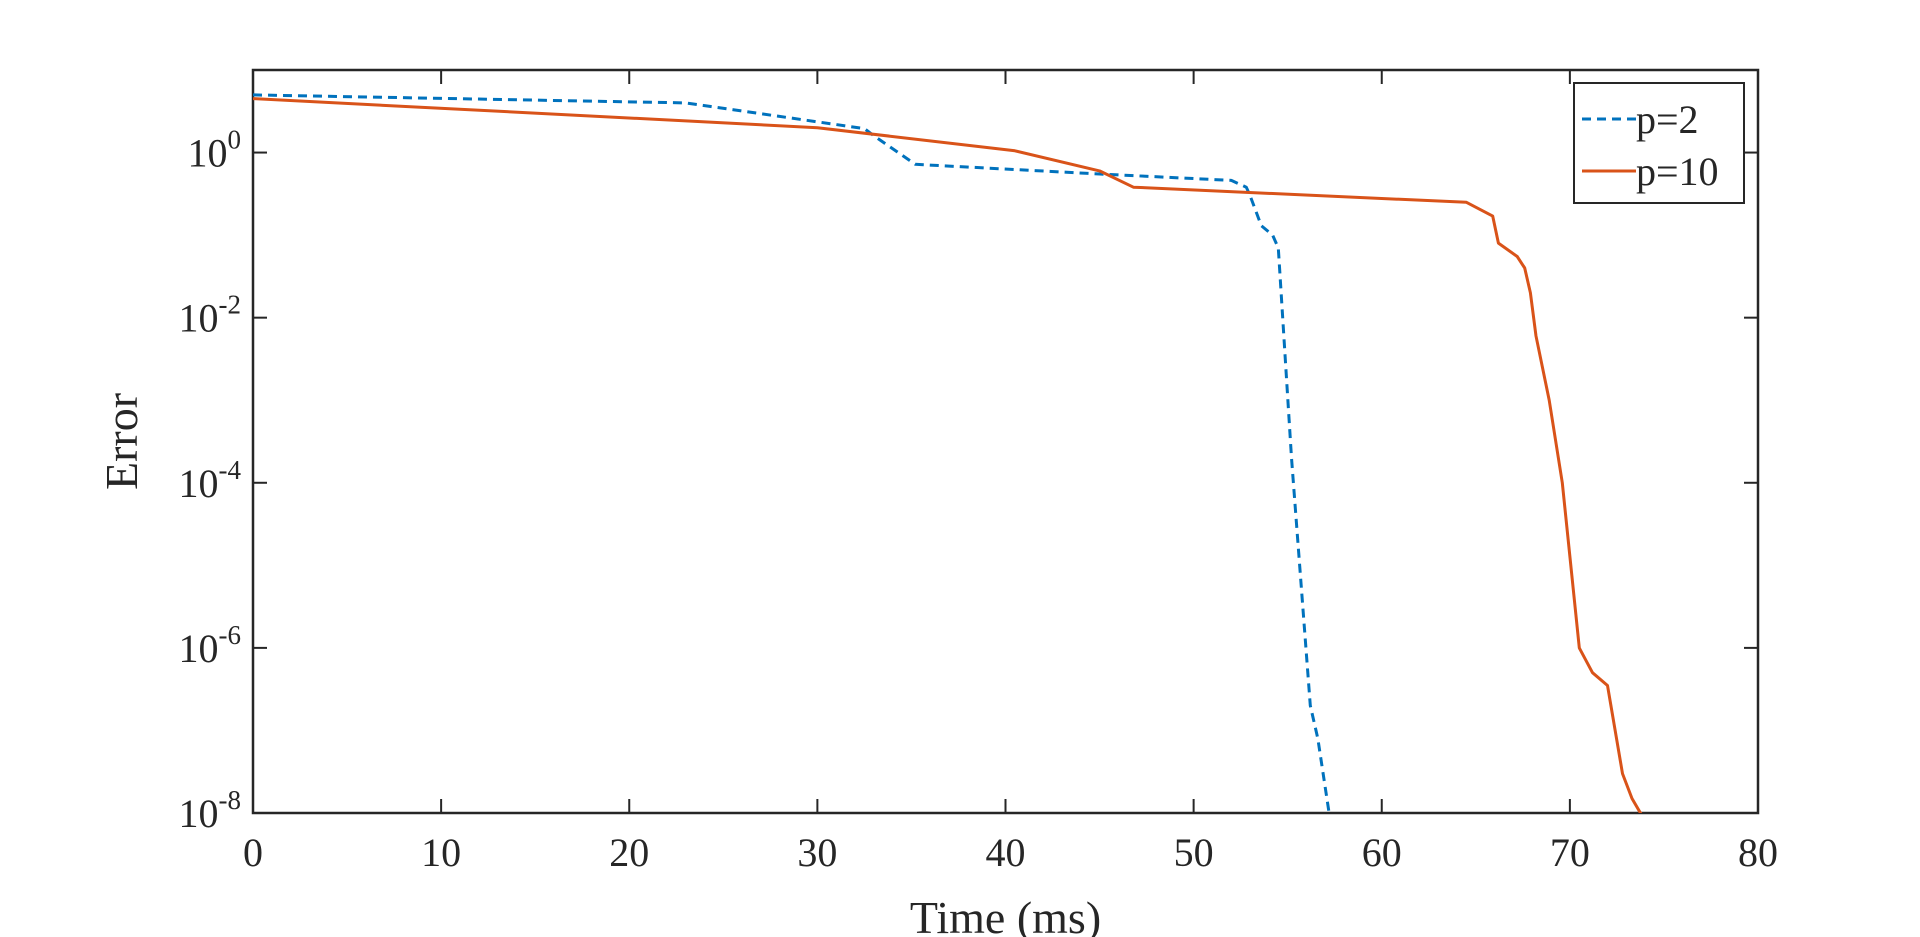  I want to click on x-tick-label: 20, so click(629, 852).